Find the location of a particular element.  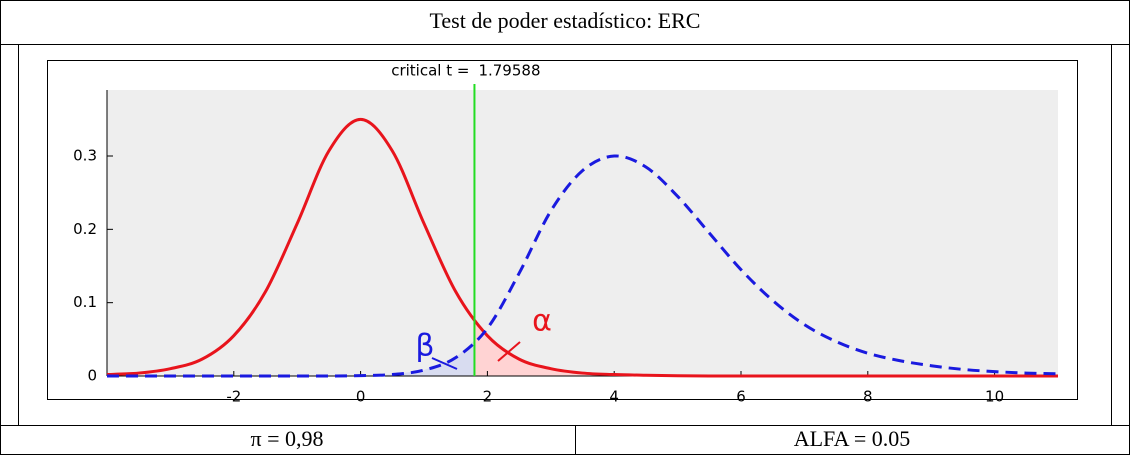

critical-value: 1.79588 is located at coordinates (509, 71).